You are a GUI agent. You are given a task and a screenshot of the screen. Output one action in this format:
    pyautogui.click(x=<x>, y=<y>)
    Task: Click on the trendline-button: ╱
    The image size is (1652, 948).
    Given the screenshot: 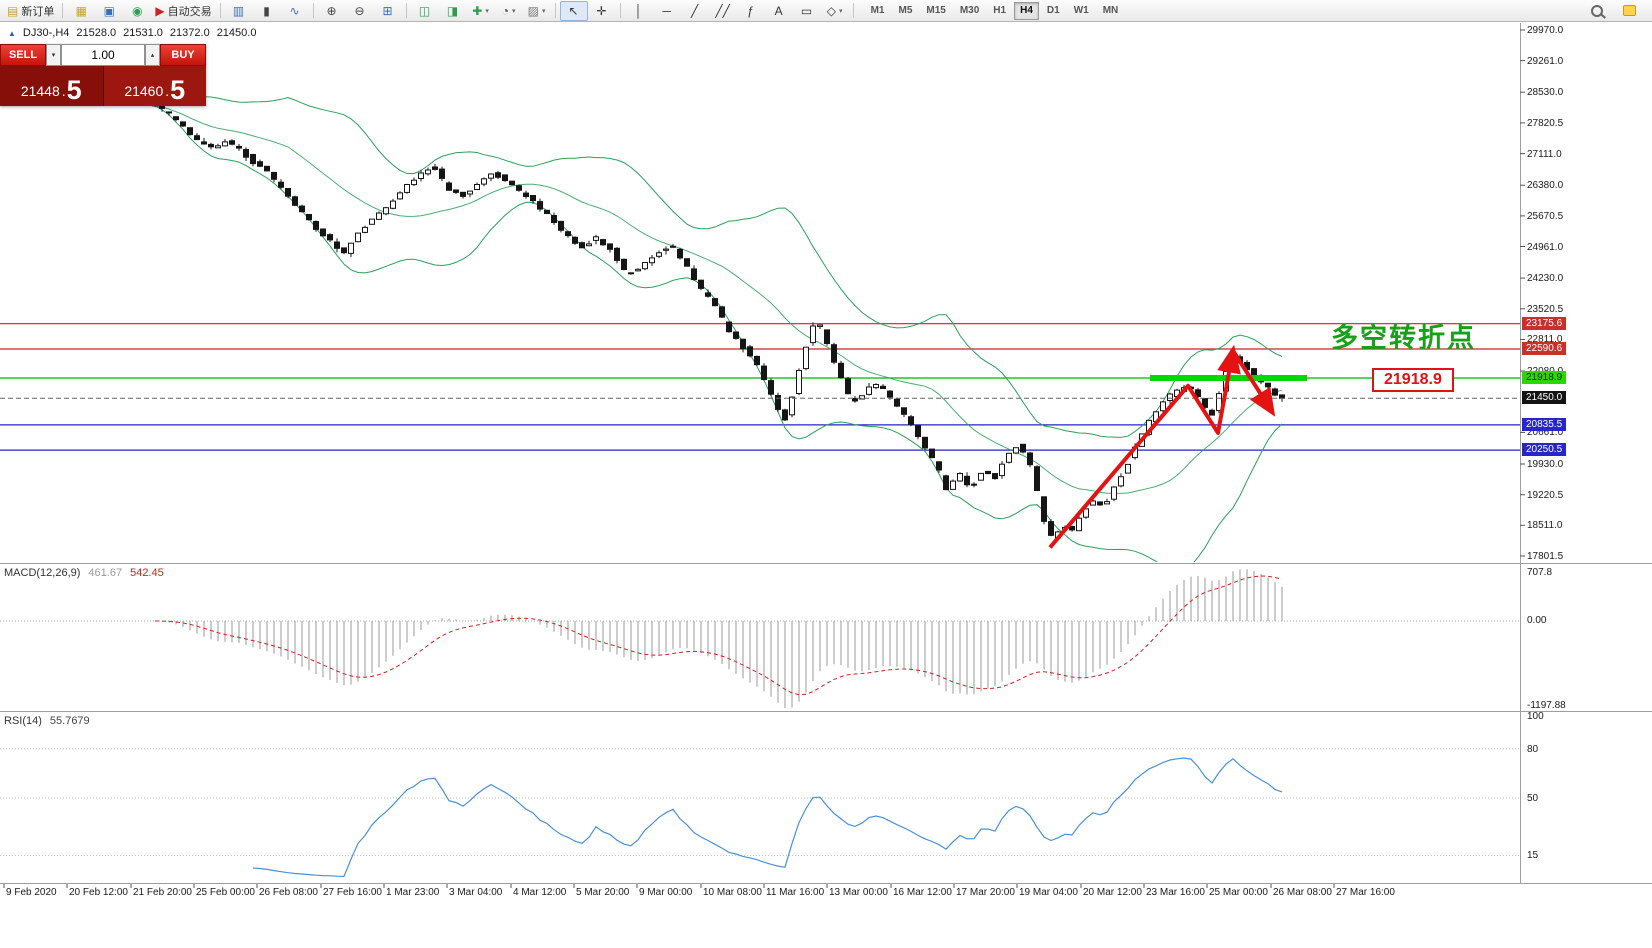 What is the action you would take?
    pyautogui.click(x=695, y=11)
    